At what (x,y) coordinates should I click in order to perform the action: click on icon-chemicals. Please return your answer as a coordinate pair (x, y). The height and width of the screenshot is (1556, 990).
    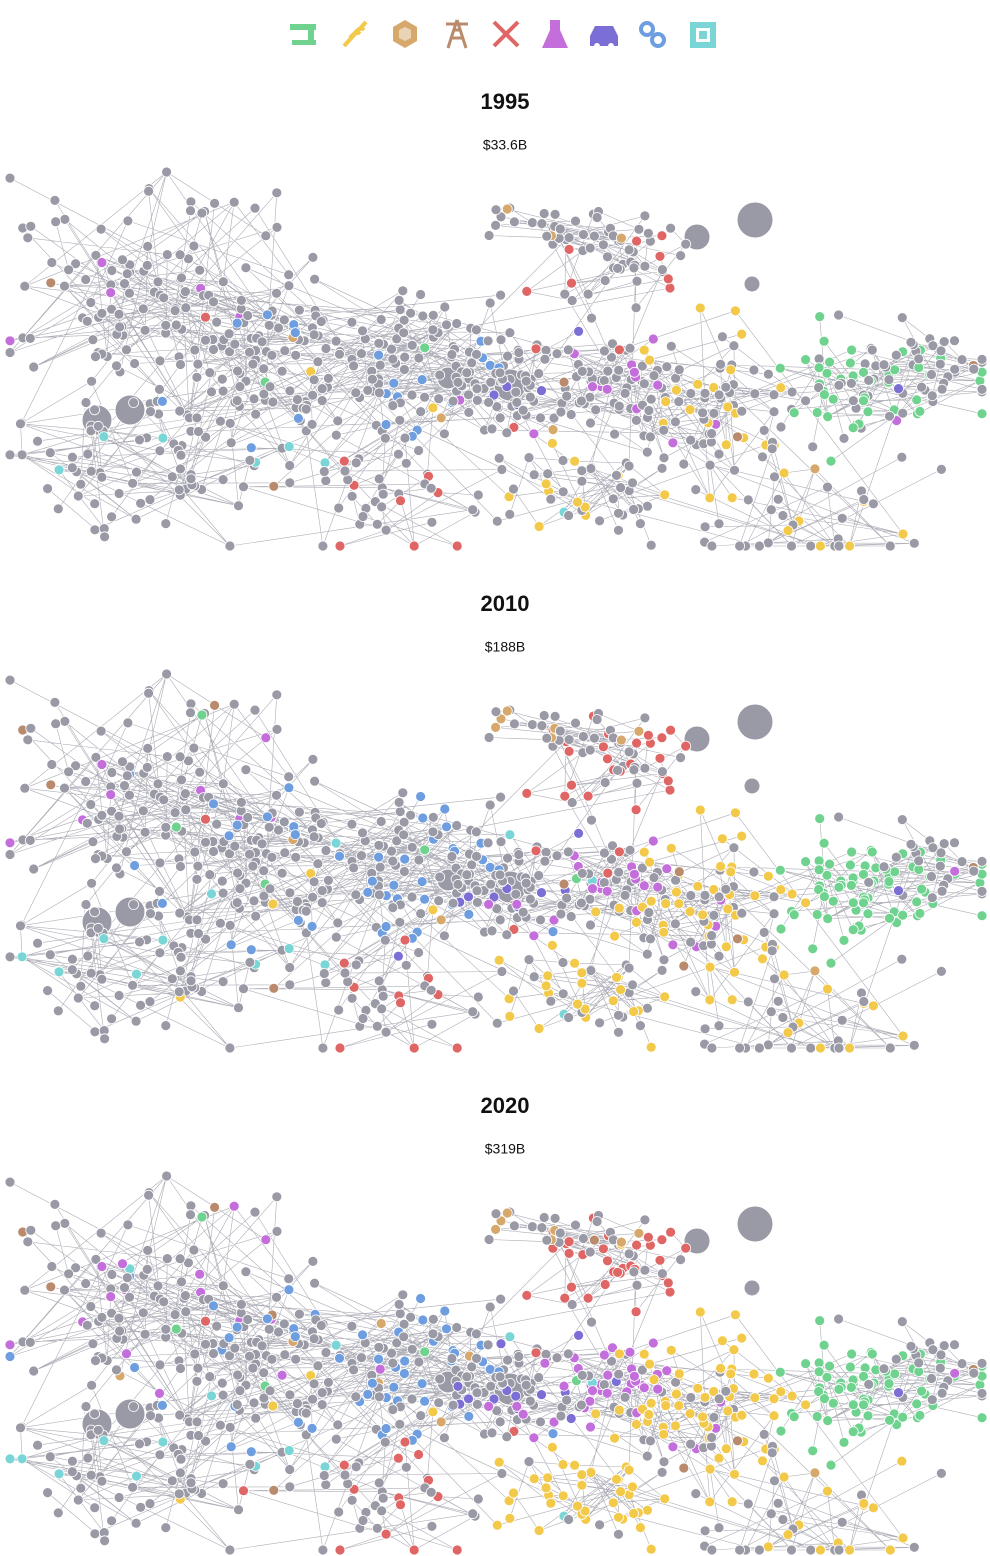
    Looking at the image, I should click on (555, 34).